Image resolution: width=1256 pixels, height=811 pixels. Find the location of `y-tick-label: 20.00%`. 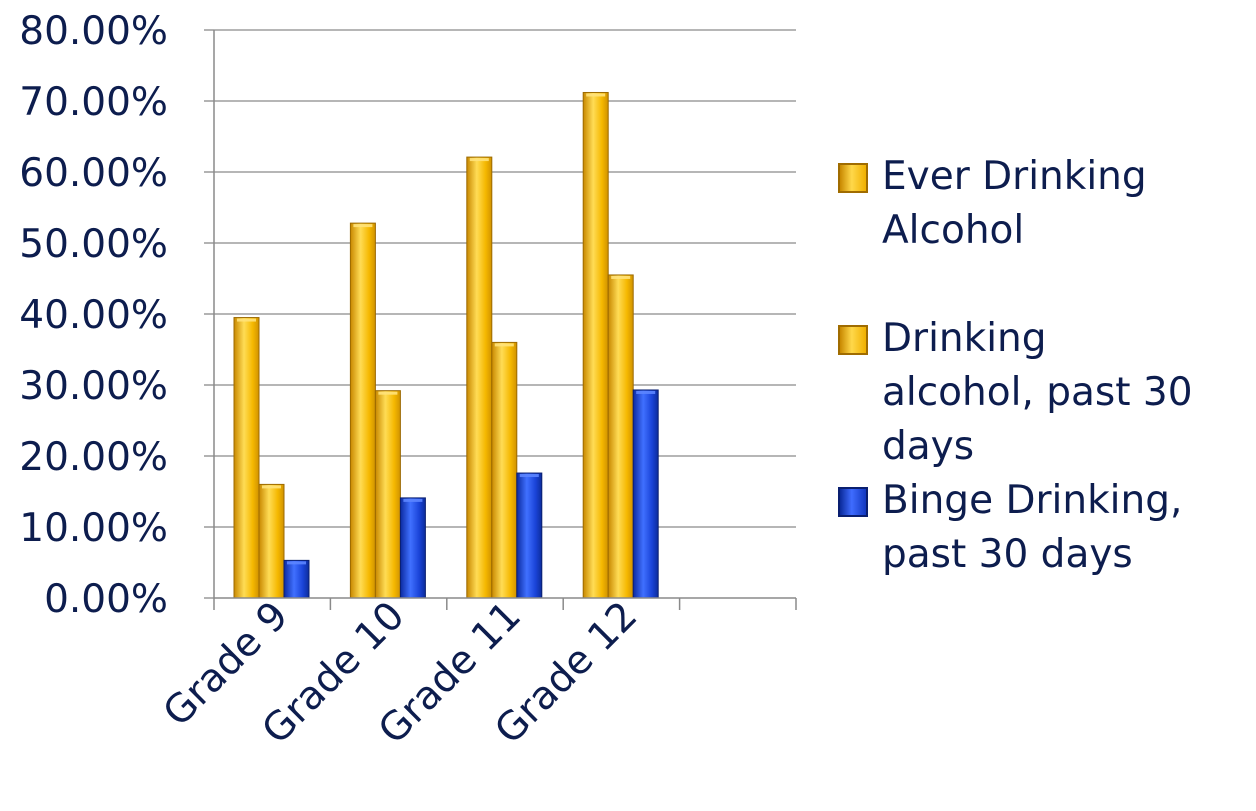

y-tick-label: 20.00% is located at coordinates (93, 457).